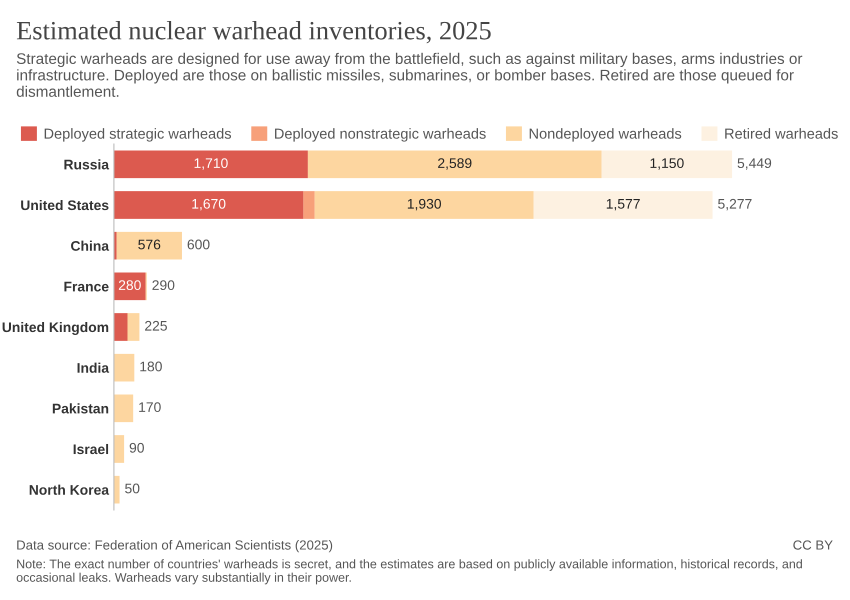 The image size is (850, 600). Describe the element at coordinates (409, 74) in the screenshot. I see `chart-subtitle: Strategic warheads are designed for use away from the battlefield, such as against military bases, arms industries or infrastructure. Deployed are those on ballistic missiles, submarines, or bomber bases. Retired are those queued for dismantlement.` at that location.